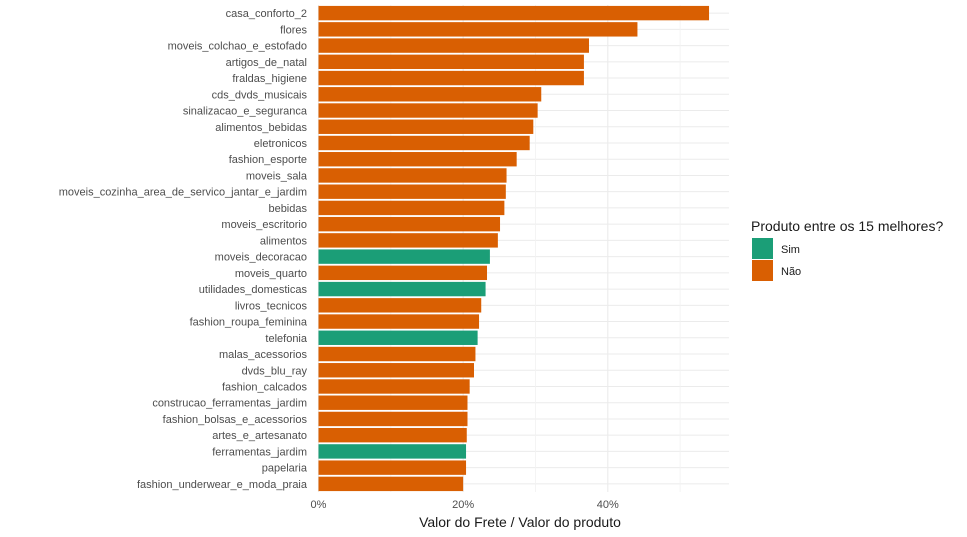 This screenshot has width=967, height=537. What do you see at coordinates (287, 209) in the screenshot?
I see `category-label: bebidas` at bounding box center [287, 209].